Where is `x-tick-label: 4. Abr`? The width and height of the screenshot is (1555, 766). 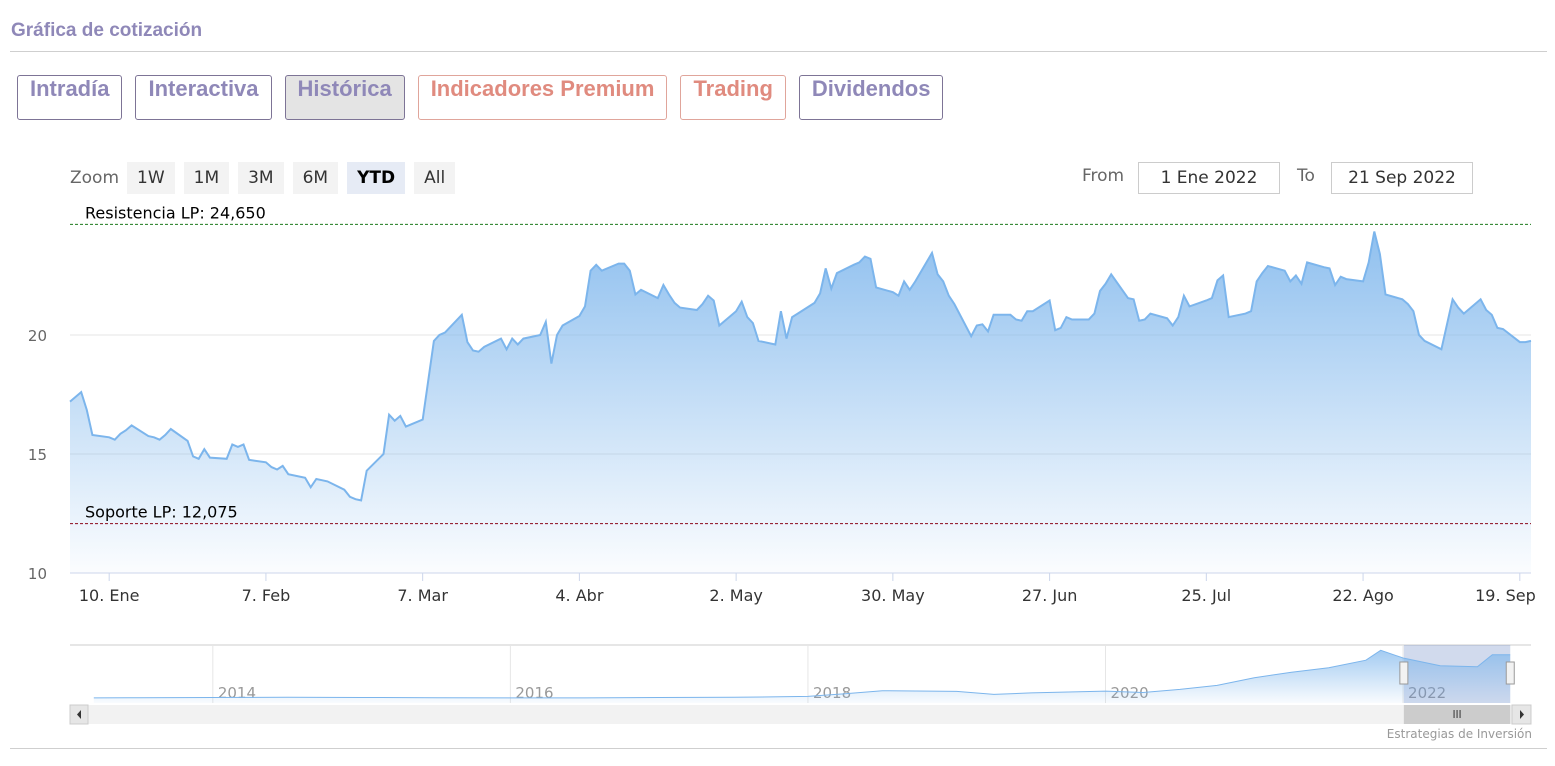 x-tick-label: 4. Abr is located at coordinates (579, 595).